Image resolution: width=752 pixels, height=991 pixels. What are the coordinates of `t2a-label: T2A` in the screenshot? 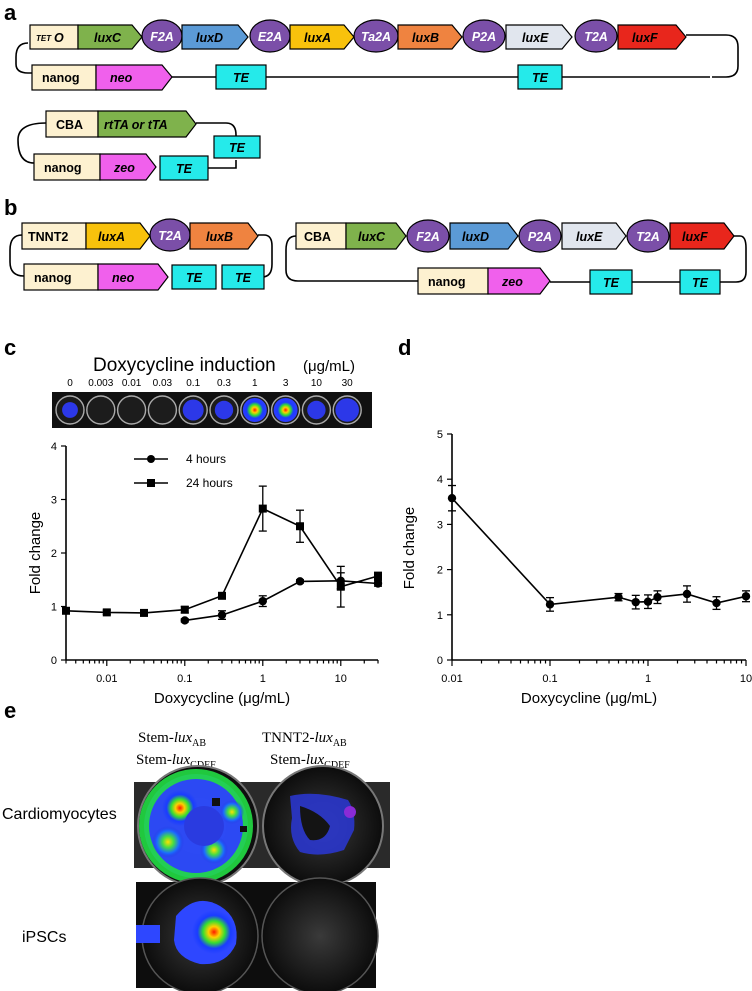 It's located at (648, 237).